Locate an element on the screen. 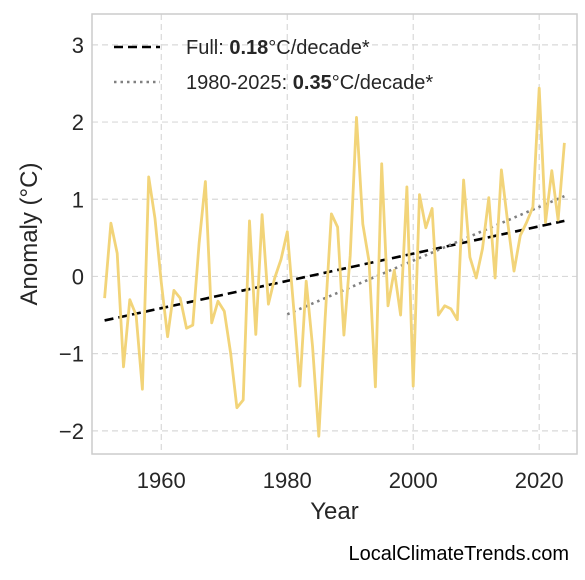  legend-entry-full-trend: Full: 0.18°C/decade* is located at coordinates (278, 48).